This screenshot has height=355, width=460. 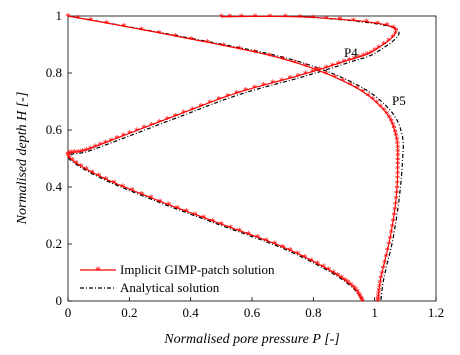 What do you see at coordinates (251, 339) in the screenshot?
I see `x-axis-title: Normalised pore pressure P [-]` at bounding box center [251, 339].